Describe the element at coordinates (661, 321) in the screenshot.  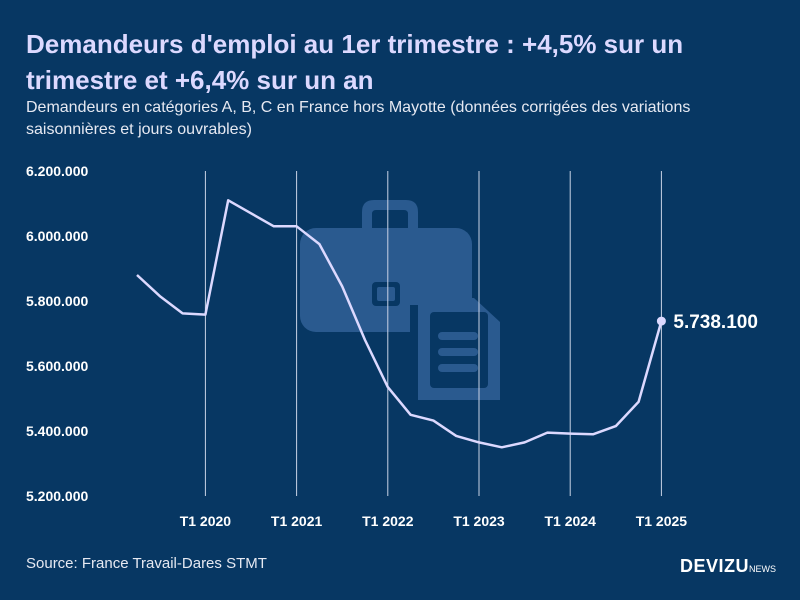
I see `last-data-point` at that location.